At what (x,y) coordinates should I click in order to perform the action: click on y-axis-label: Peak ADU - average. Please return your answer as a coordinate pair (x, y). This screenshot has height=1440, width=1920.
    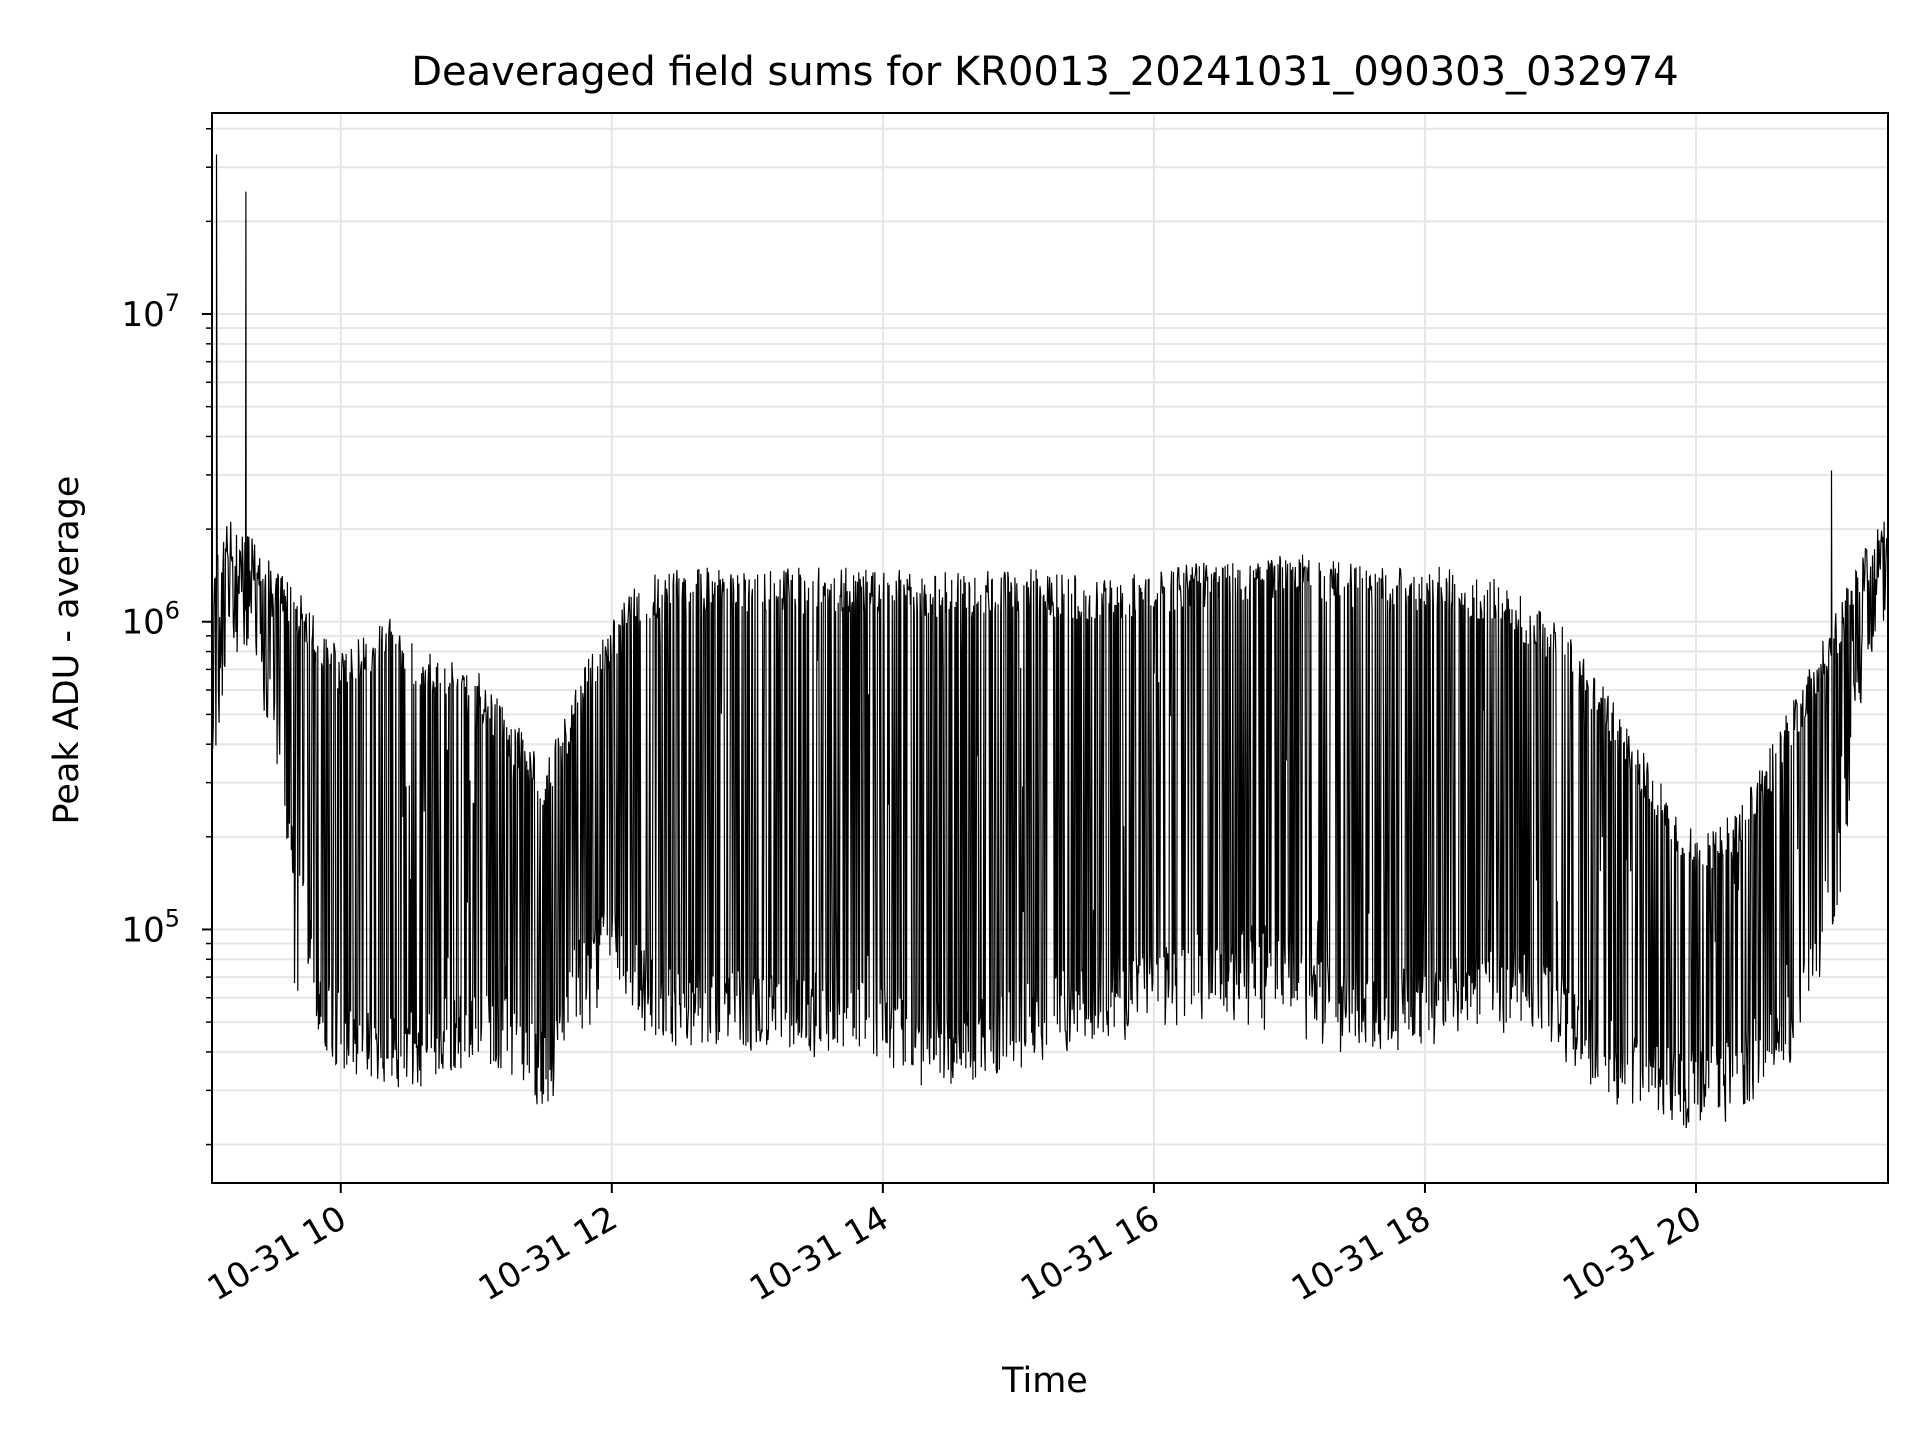
    Looking at the image, I should click on (67, 650).